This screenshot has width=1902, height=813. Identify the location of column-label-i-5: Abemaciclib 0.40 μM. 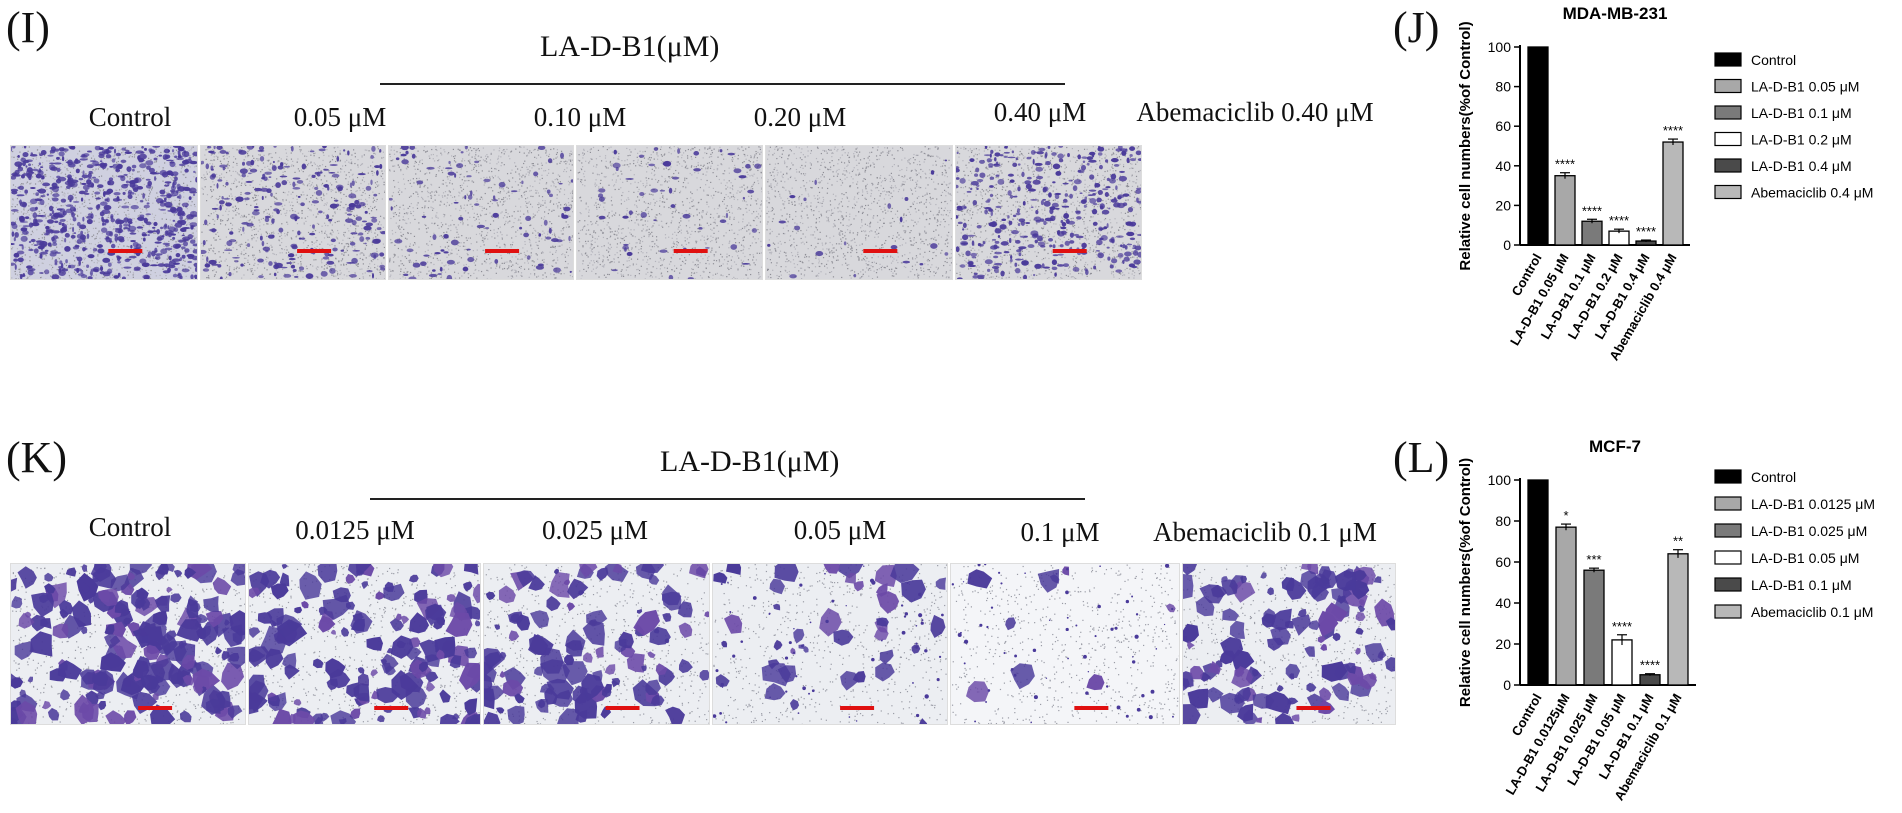
(1255, 112).